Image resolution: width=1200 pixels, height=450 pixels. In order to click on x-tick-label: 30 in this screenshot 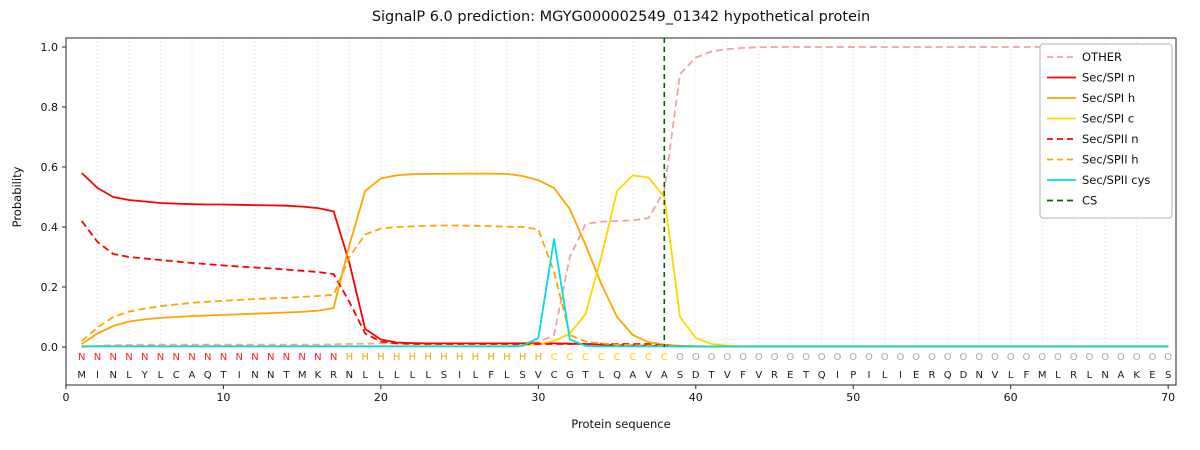, I will do `click(538, 397)`.